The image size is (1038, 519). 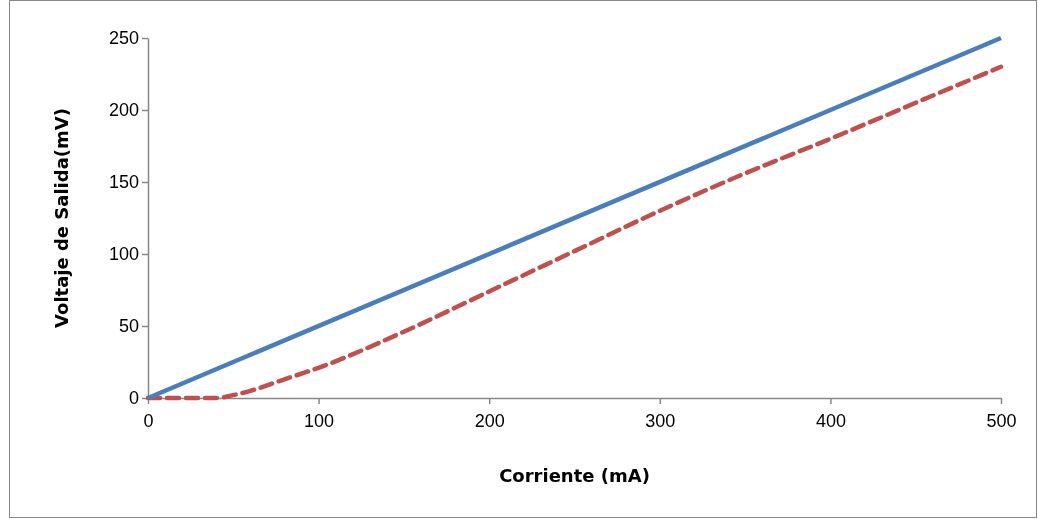 I want to click on x-tick-label: 500, so click(x=1001, y=420).